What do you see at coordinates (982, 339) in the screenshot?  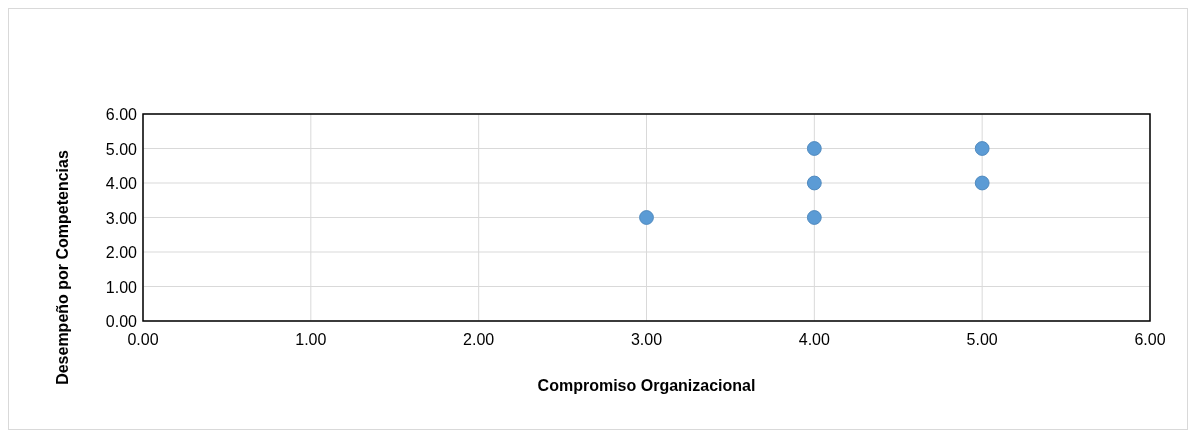 I see `x-tick-label: 5.00` at bounding box center [982, 339].